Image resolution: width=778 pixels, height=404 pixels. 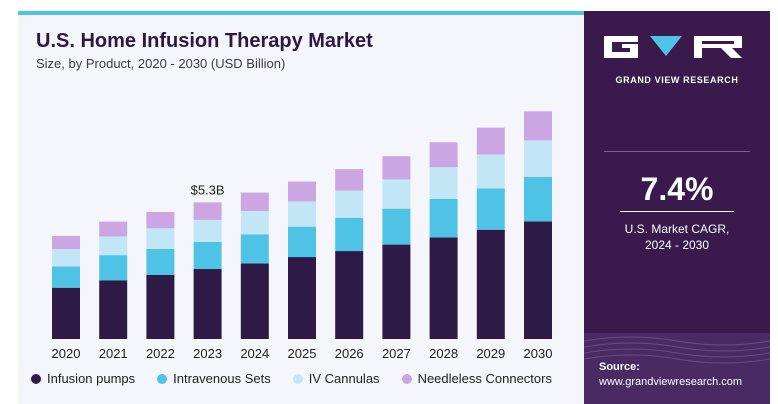 I want to click on bar-segment-2027-intravenous-sets, so click(x=396, y=226).